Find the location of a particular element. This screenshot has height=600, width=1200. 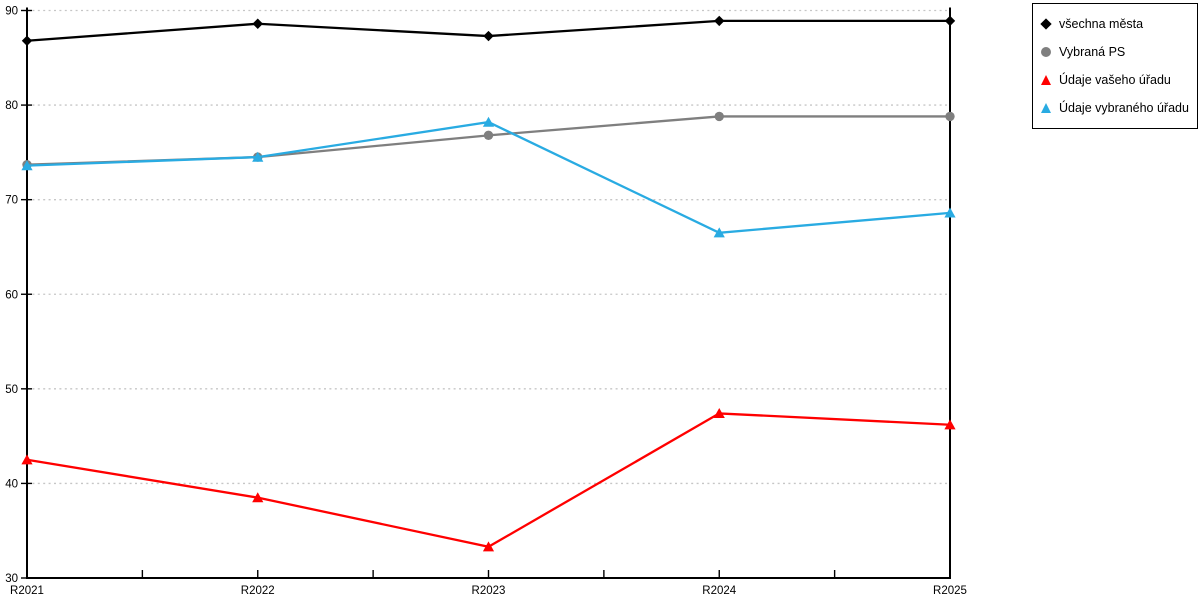

y-tick-label: 30 is located at coordinates (11, 579).